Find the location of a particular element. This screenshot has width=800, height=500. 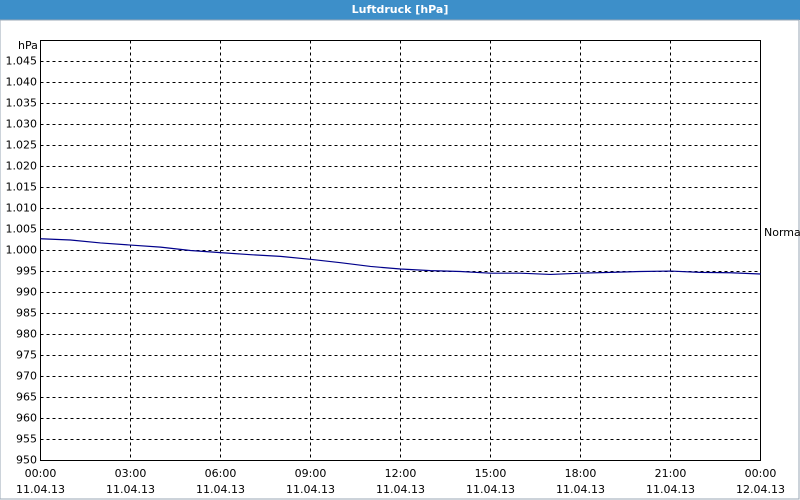

x-tick-label: 12:00 is located at coordinates (401, 473).